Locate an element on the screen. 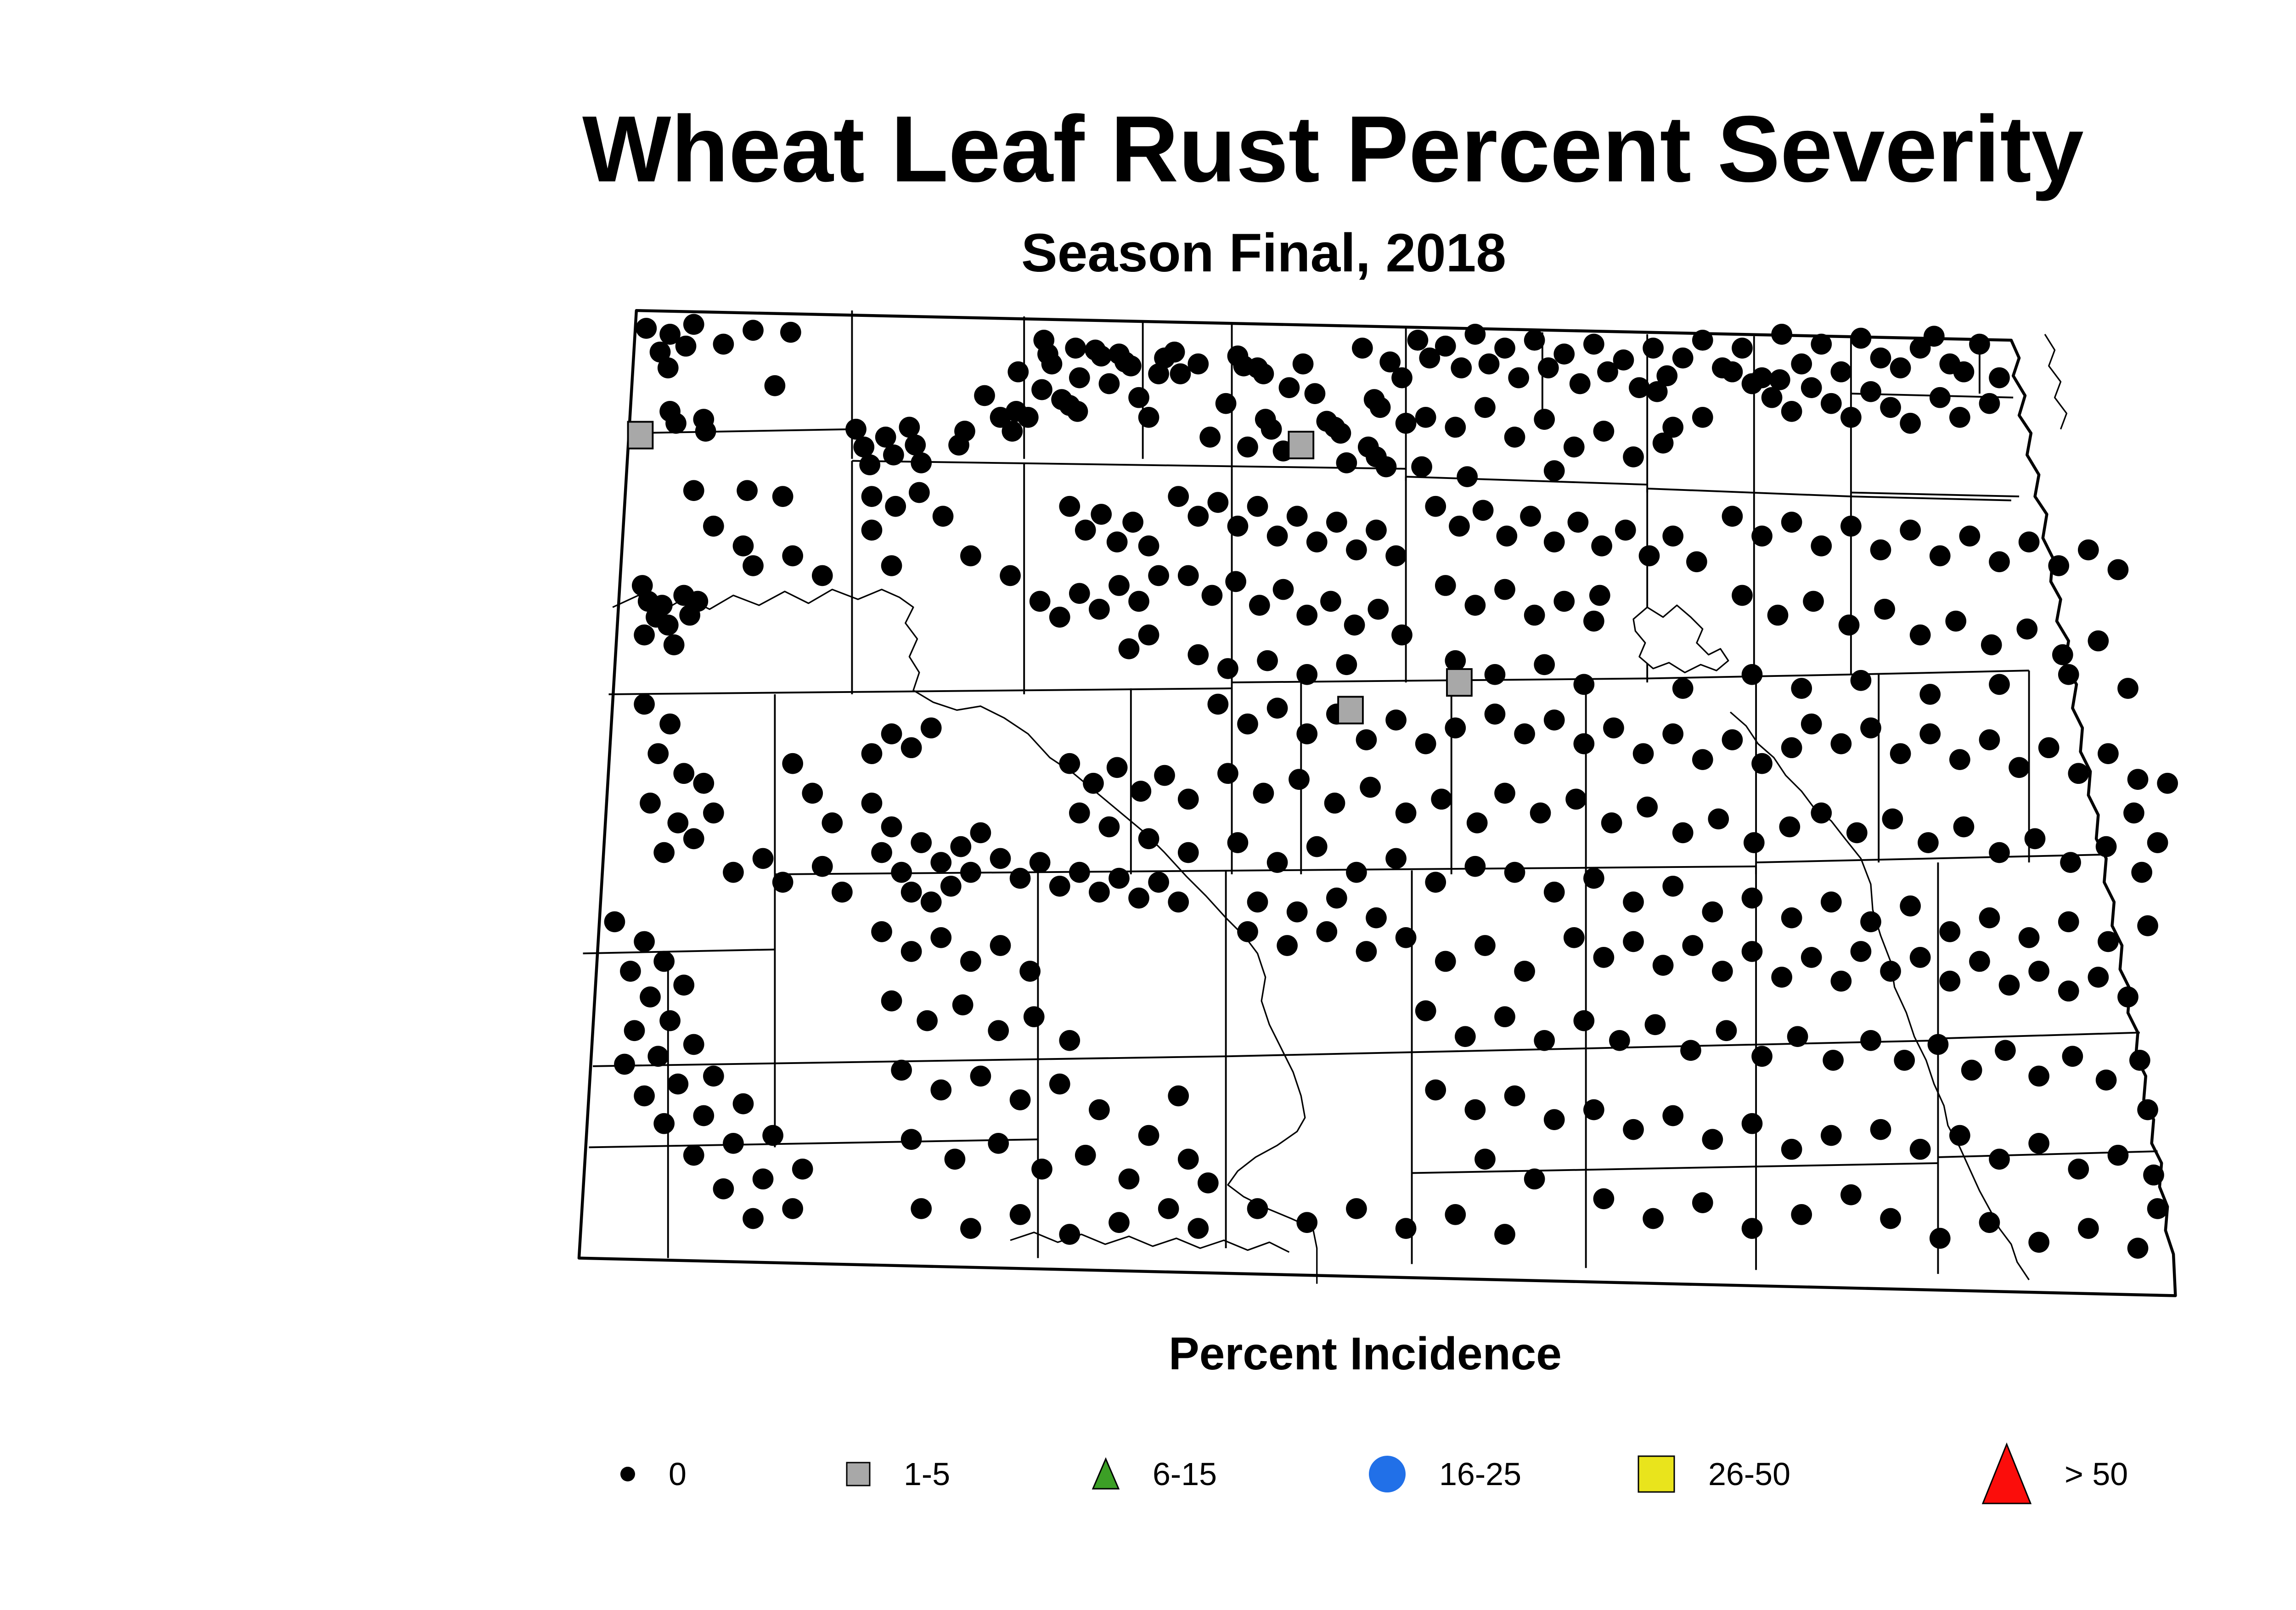  legend-label-3: 16-25 is located at coordinates (1480, 1474).